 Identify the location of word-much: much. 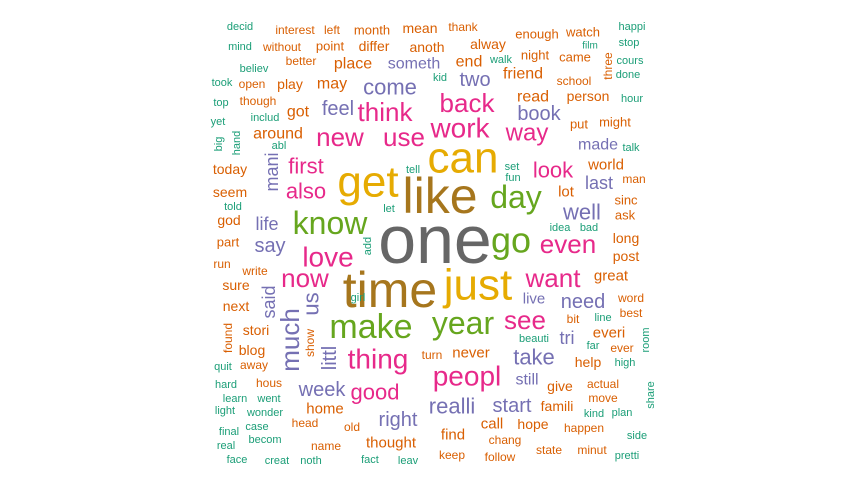
(290, 340).